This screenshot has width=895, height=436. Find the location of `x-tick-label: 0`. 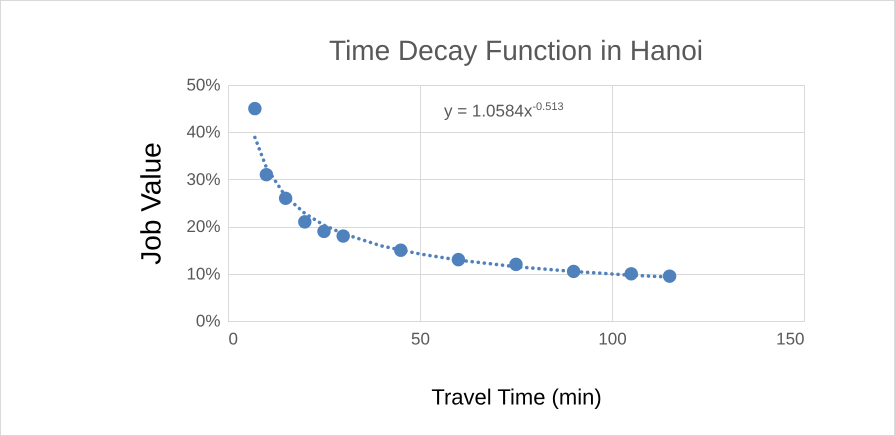

x-tick-label: 0 is located at coordinates (233, 339).